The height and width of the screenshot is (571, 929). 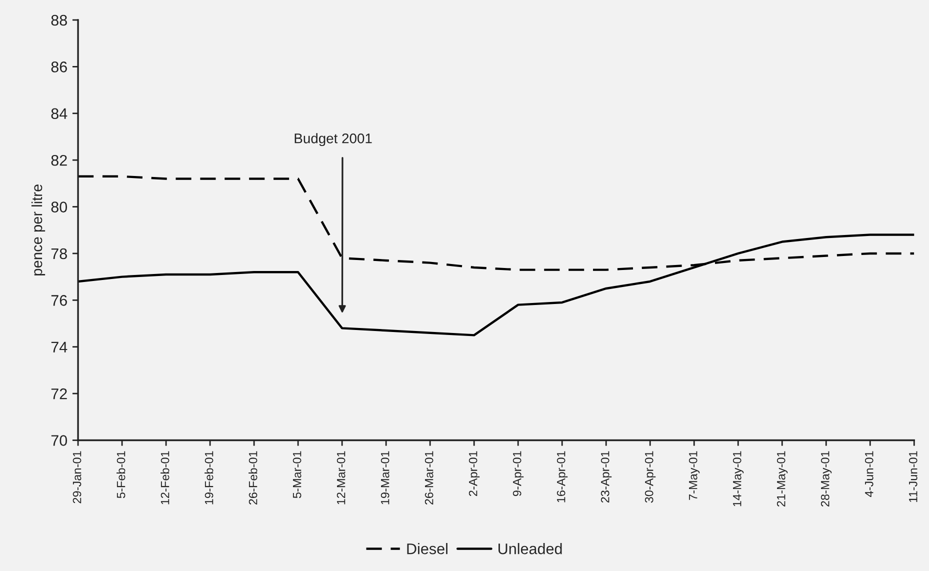 What do you see at coordinates (59, 347) in the screenshot?
I see `y-tick-label: 74` at bounding box center [59, 347].